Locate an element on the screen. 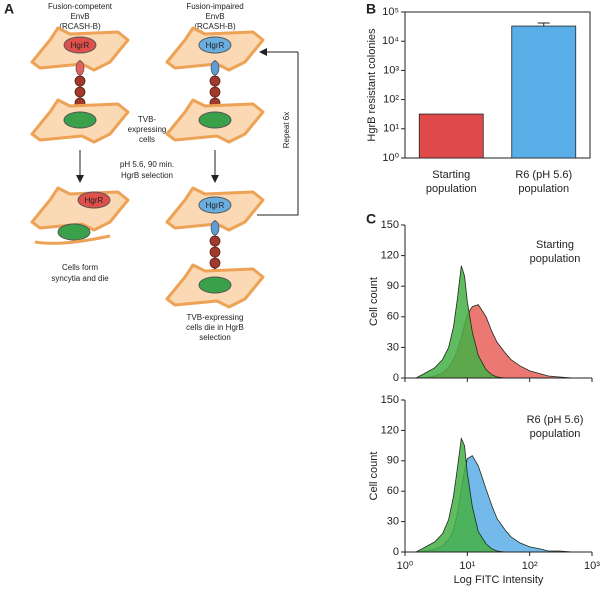  y-tick-label: 10³ is located at coordinates (391, 70).